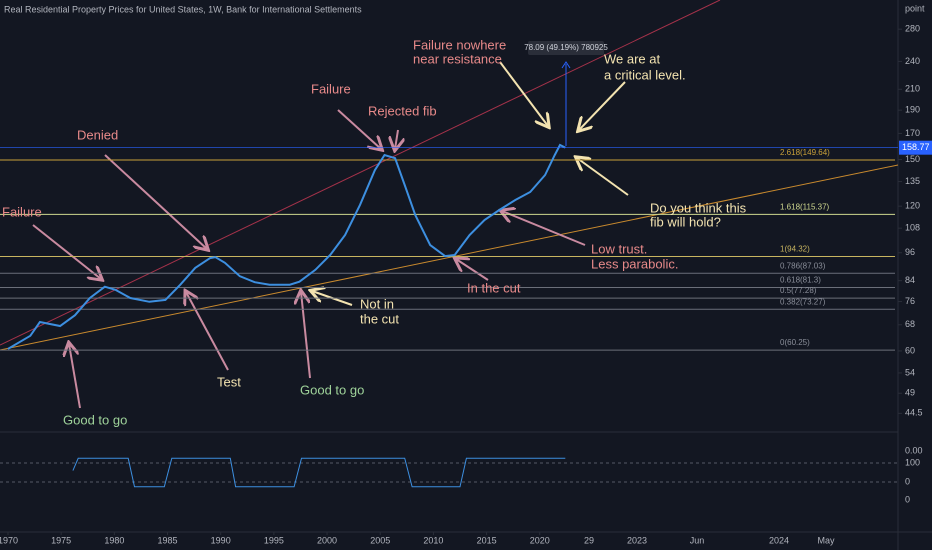  I want to click on fib-label: 2.618(149.64), so click(805, 152).